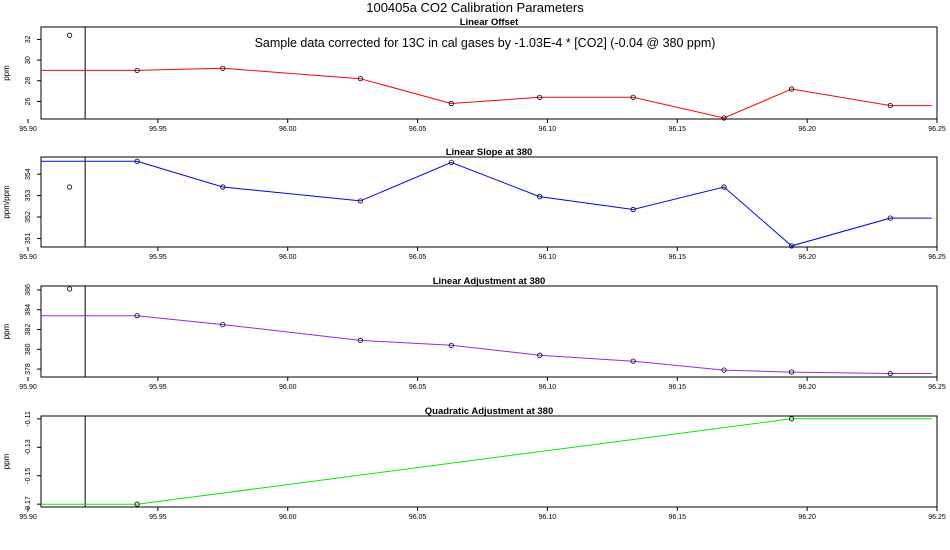 The image size is (950, 550). What do you see at coordinates (28, 217) in the screenshot?
I see `y-tick-label: 352` at bounding box center [28, 217].